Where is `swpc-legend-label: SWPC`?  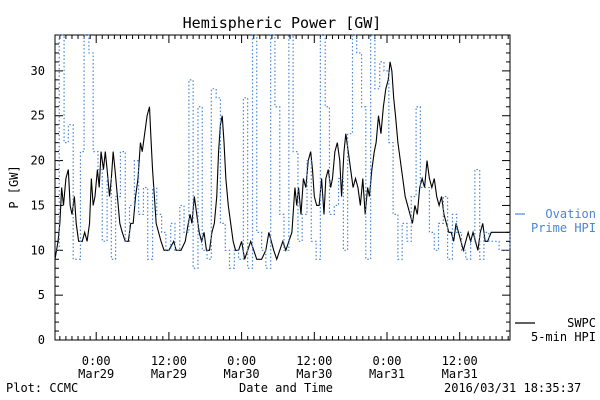 swpc-legend-label: SWPC is located at coordinates (581, 323).